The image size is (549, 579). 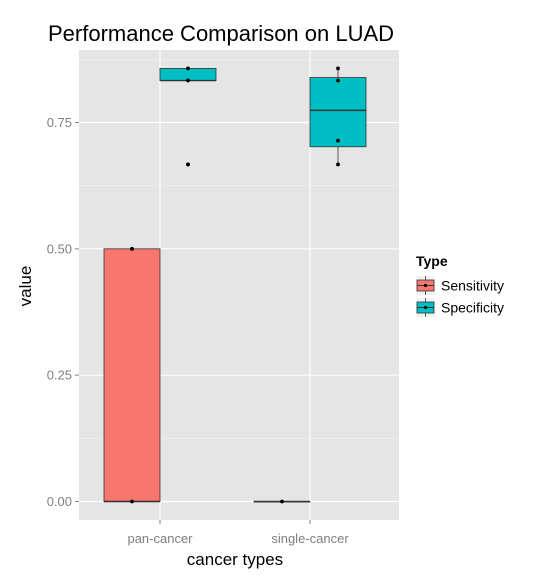 I want to click on y-tick-label: 0.75, so click(x=59, y=122).